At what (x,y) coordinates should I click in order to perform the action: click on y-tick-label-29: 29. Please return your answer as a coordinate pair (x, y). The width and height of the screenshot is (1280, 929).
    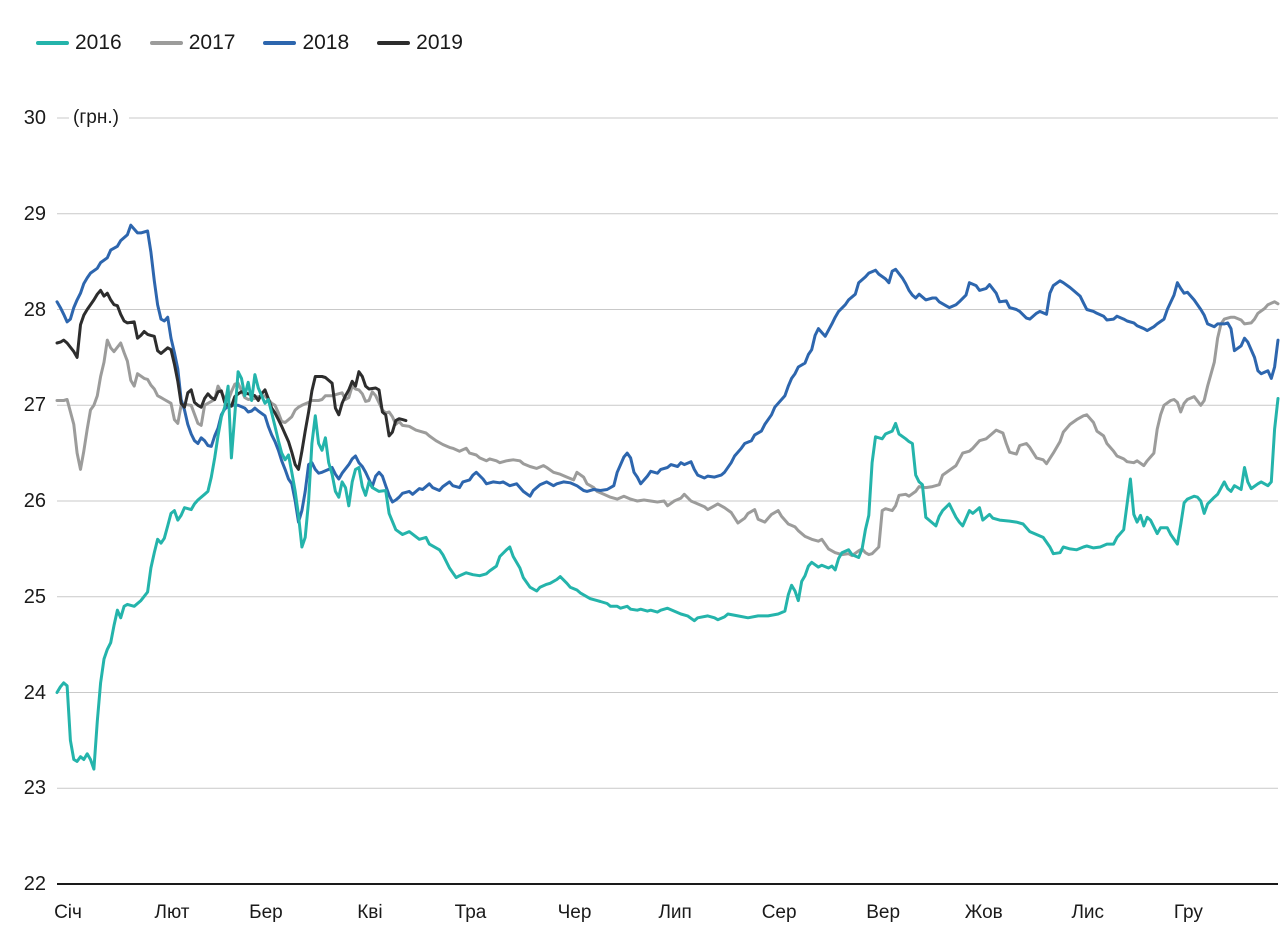
    Looking at the image, I should click on (34, 213).